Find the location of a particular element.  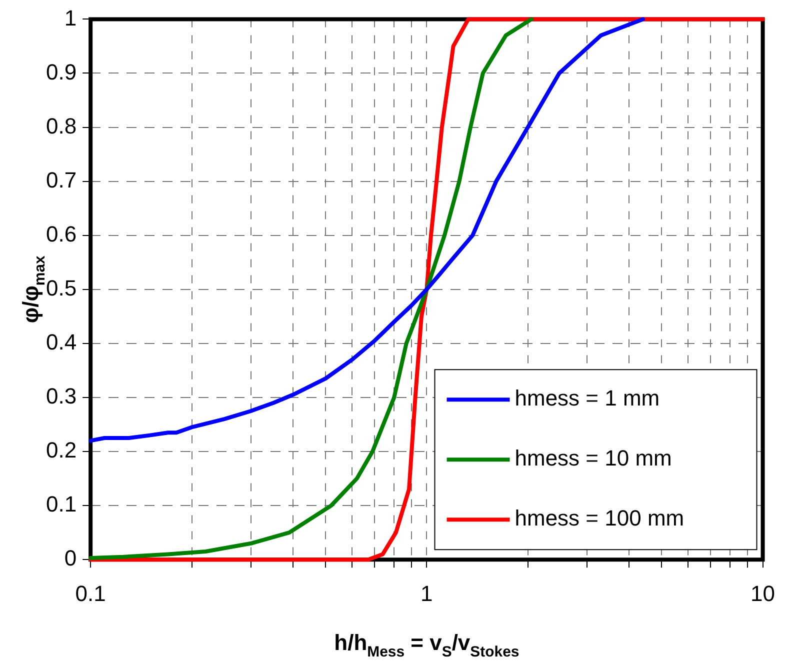

x-tick-label: 1 is located at coordinates (426, 593).